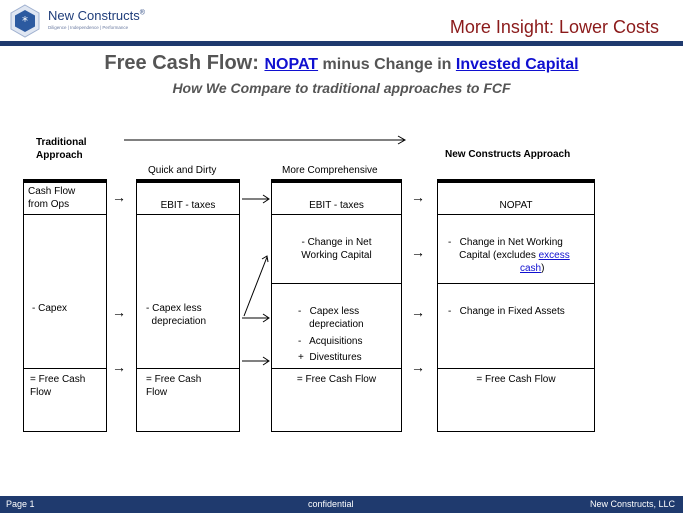  What do you see at coordinates (508, 154) in the screenshot?
I see `new-constructs-approach-header: New Constructs Approach` at bounding box center [508, 154].